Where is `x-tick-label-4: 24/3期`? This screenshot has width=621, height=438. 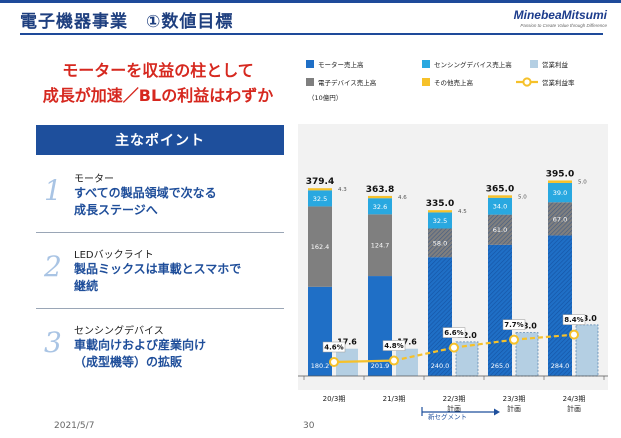
x-tick-label-4: 24/3期 is located at coordinates (574, 399).